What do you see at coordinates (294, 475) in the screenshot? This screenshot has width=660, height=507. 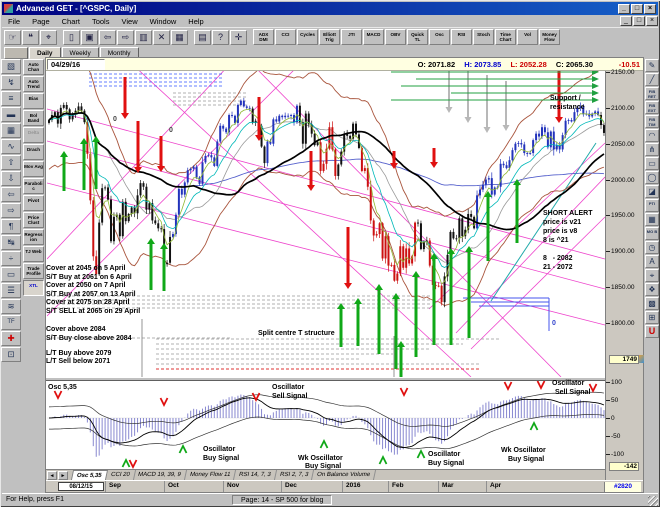 I see `indicator-tab-rsi-2-7-3: RSI 2, 7, 3` at bounding box center [294, 475].